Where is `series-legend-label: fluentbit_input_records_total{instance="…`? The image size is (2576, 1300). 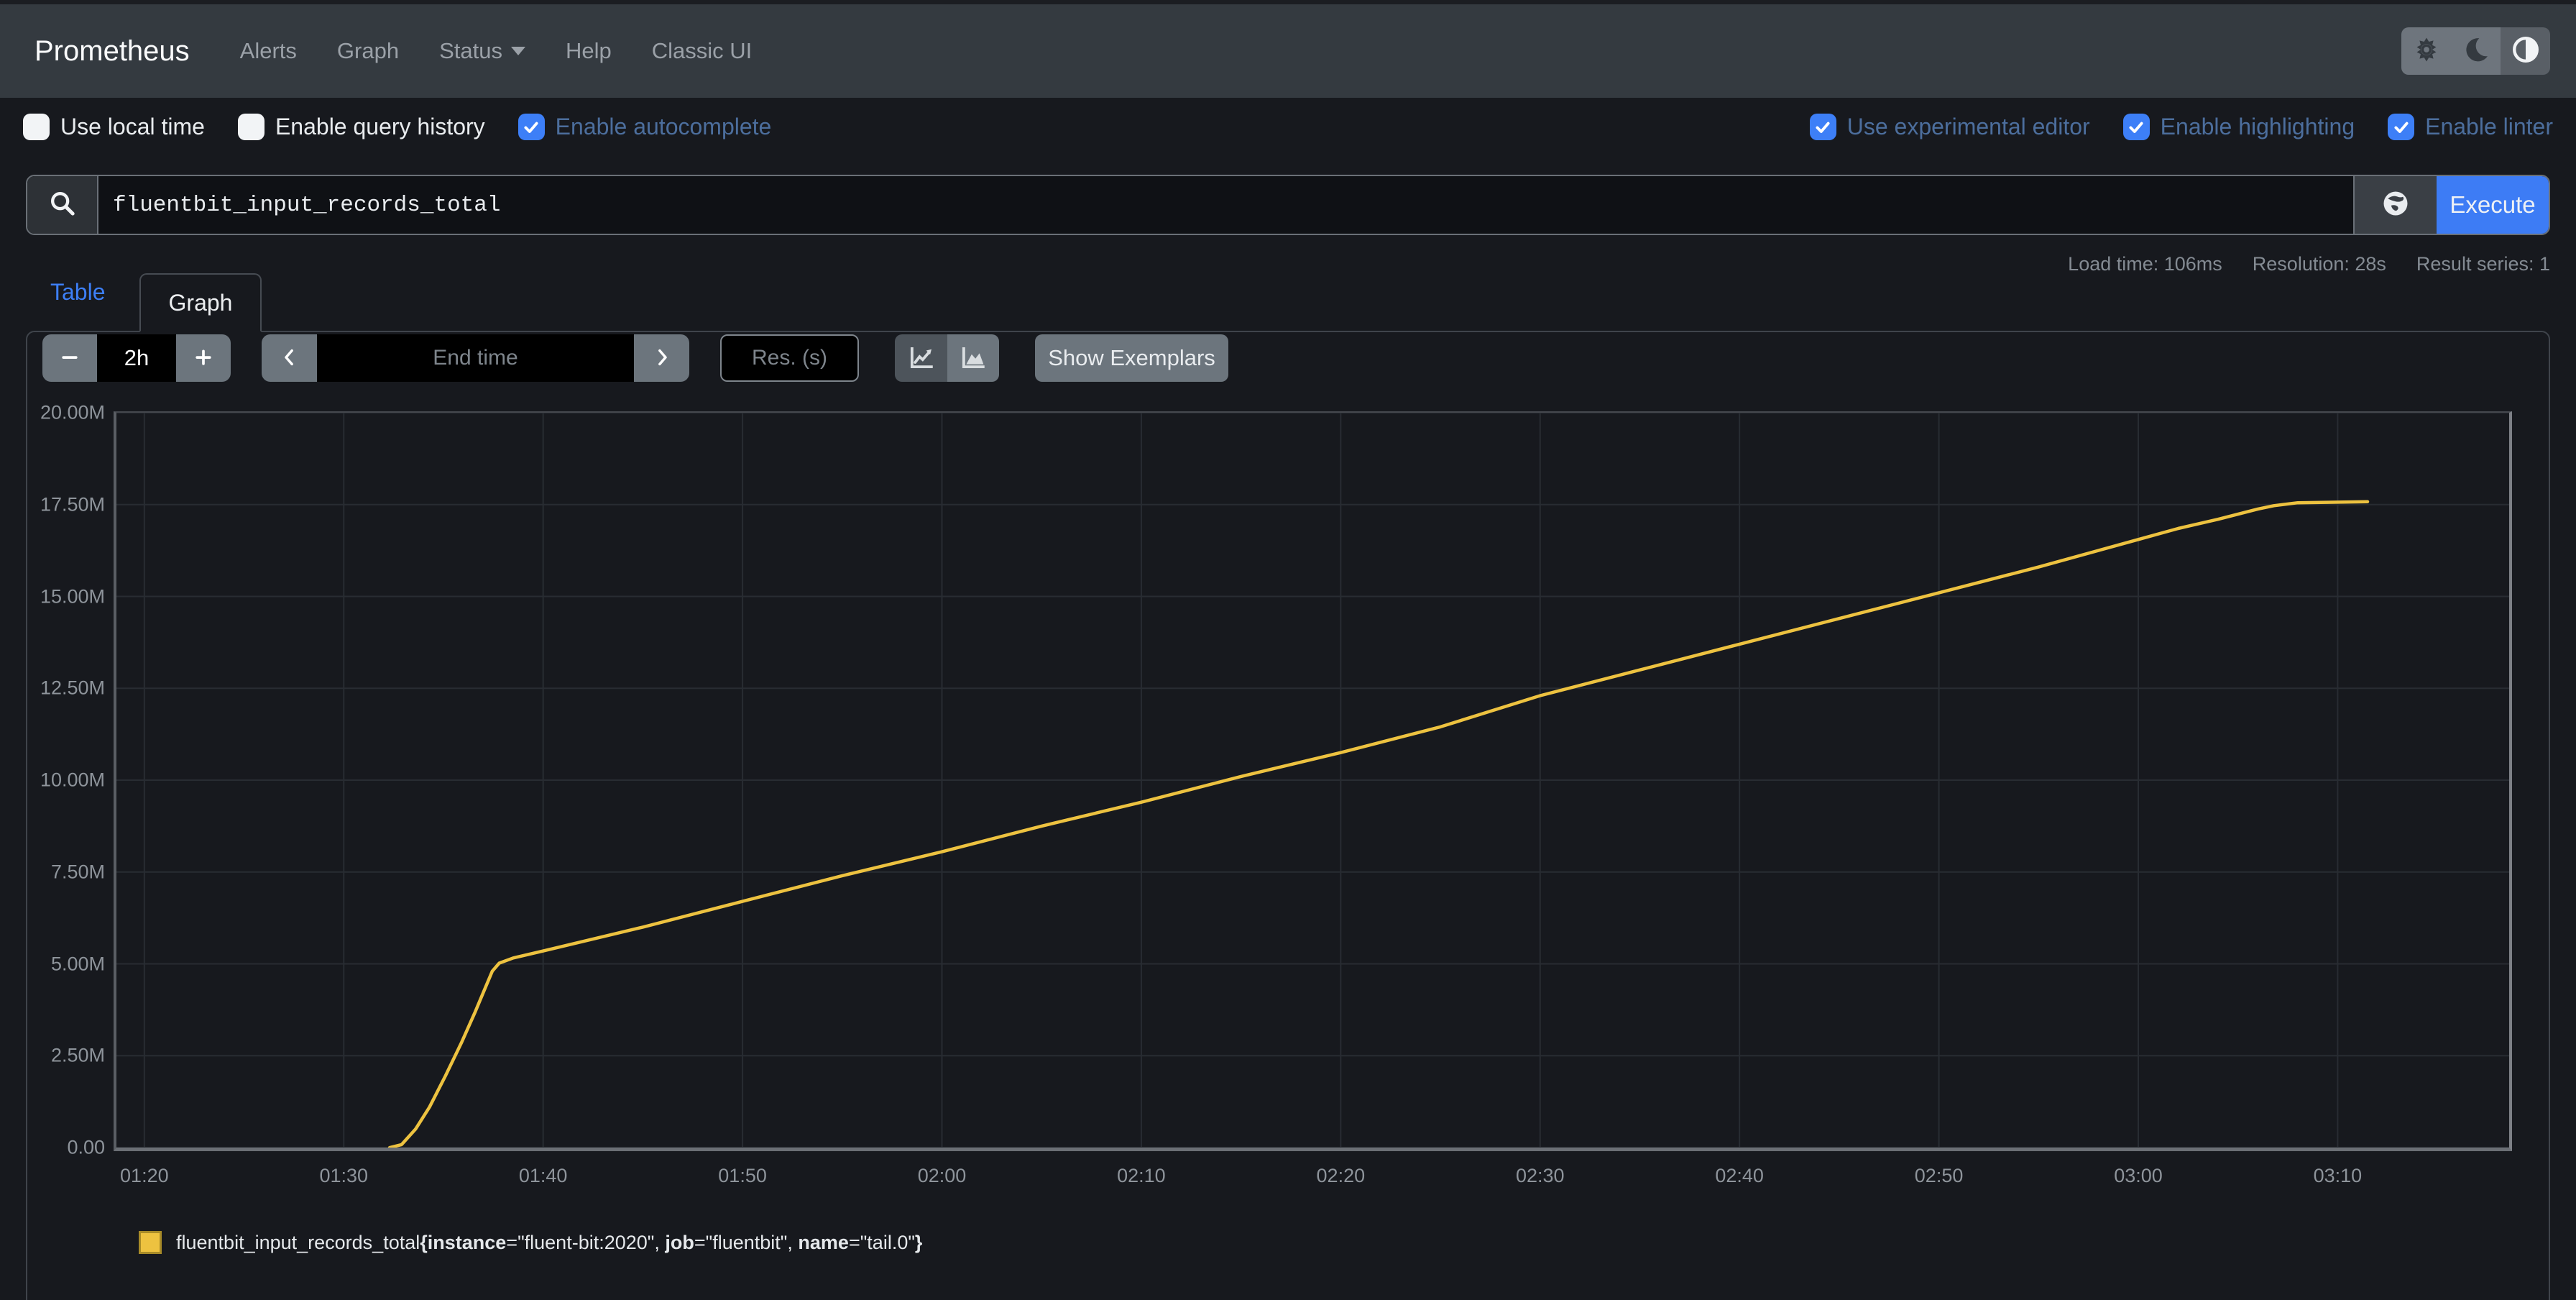
series-legend-label: fluentbit_input_records_total{instance="… is located at coordinates (549, 1242).